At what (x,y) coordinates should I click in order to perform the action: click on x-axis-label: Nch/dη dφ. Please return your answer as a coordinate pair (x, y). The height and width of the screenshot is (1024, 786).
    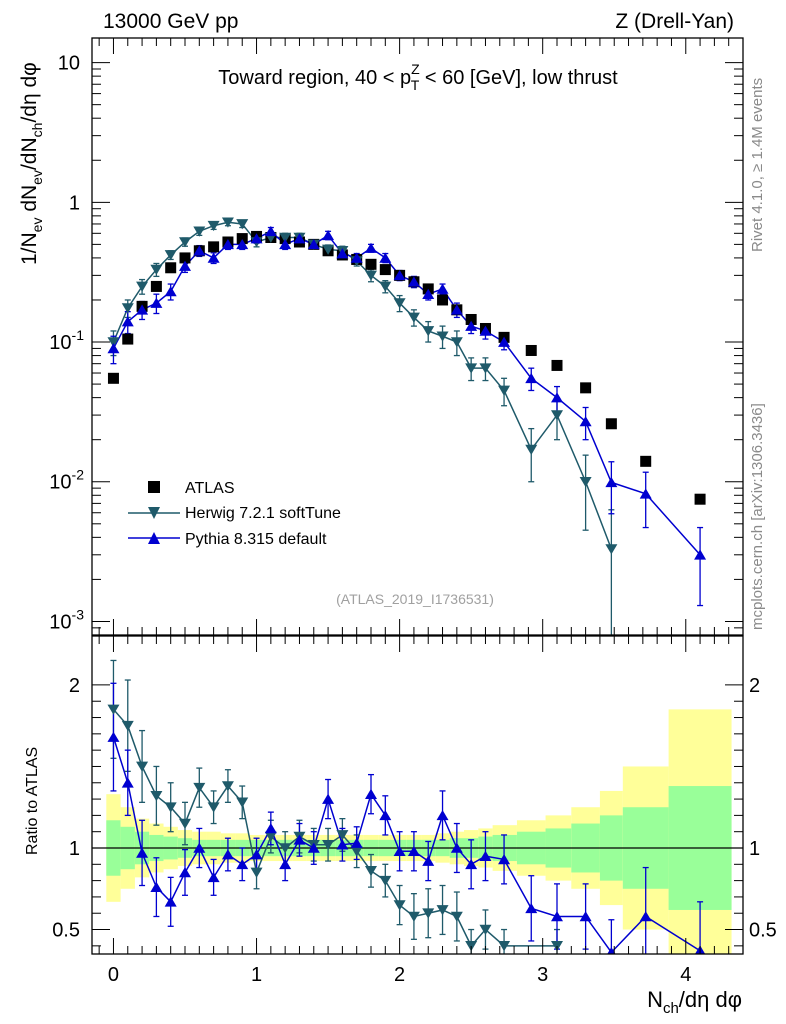
    Looking at the image, I should click on (694, 1002).